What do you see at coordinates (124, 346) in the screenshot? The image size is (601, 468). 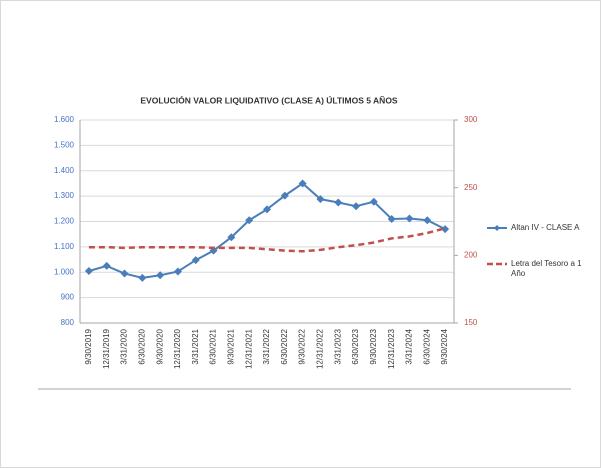 I see `x-tick-label: 3/31/2020` at bounding box center [124, 346].